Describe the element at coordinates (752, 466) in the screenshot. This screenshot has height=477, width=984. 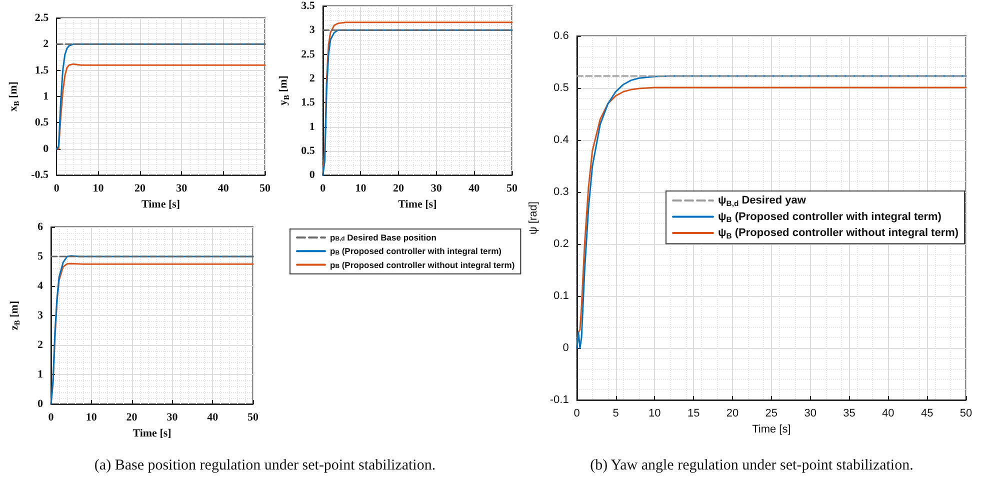
I see `text: (b) Yaw angle regulation under set-point stabilization.` at that location.